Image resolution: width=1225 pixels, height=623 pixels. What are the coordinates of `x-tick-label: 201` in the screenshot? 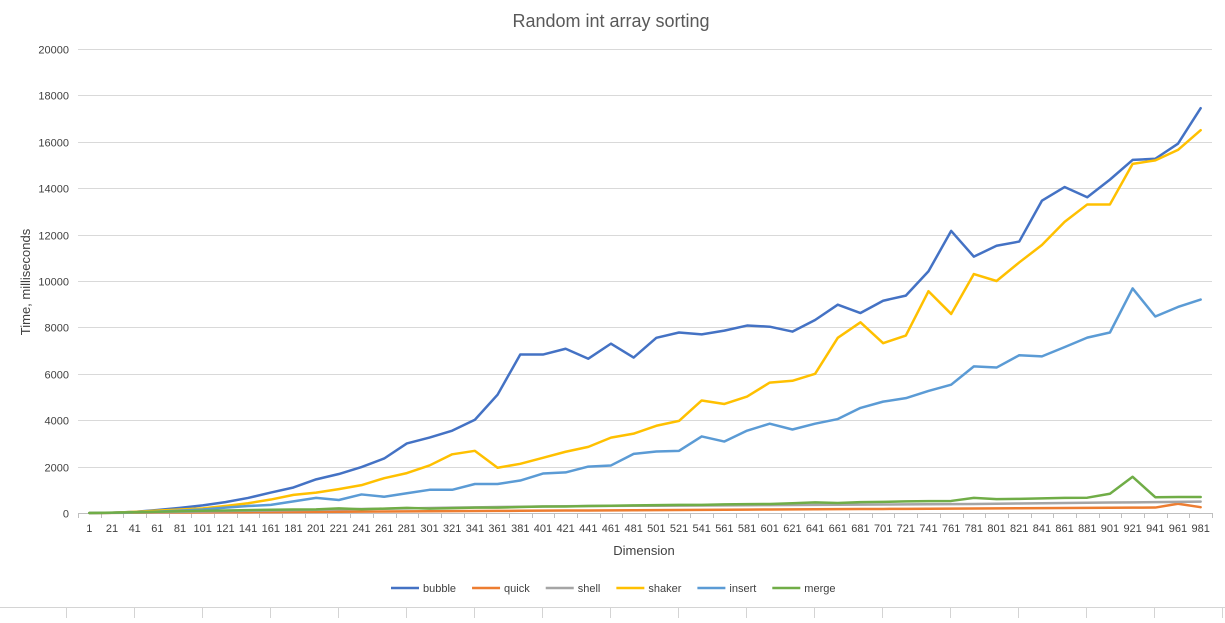 It's located at (316, 529).